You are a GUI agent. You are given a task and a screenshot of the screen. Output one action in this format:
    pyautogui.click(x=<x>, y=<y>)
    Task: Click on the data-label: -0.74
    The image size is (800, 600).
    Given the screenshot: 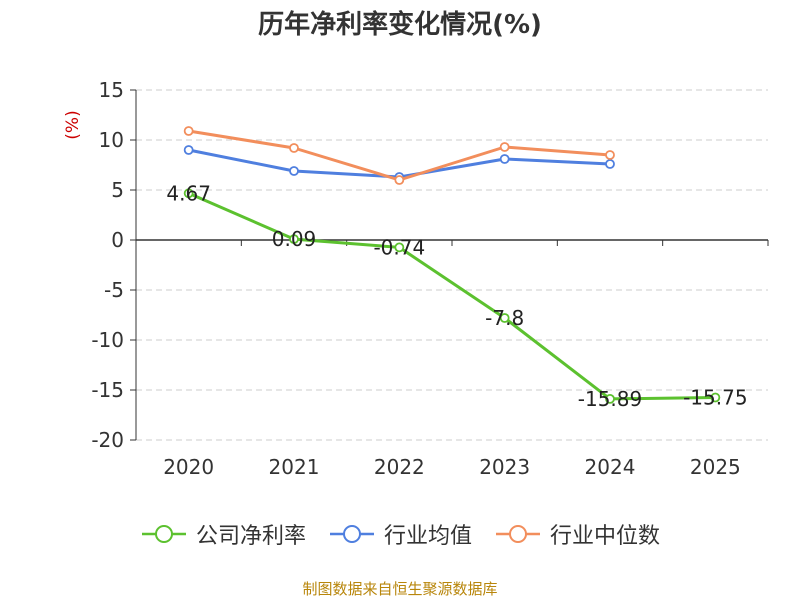 What is the action you would take?
    pyautogui.click(x=399, y=247)
    